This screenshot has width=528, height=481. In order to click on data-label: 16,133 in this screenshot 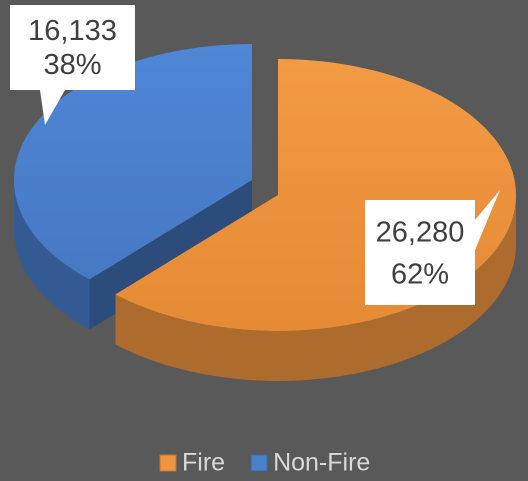, I will do `click(72, 31)`.